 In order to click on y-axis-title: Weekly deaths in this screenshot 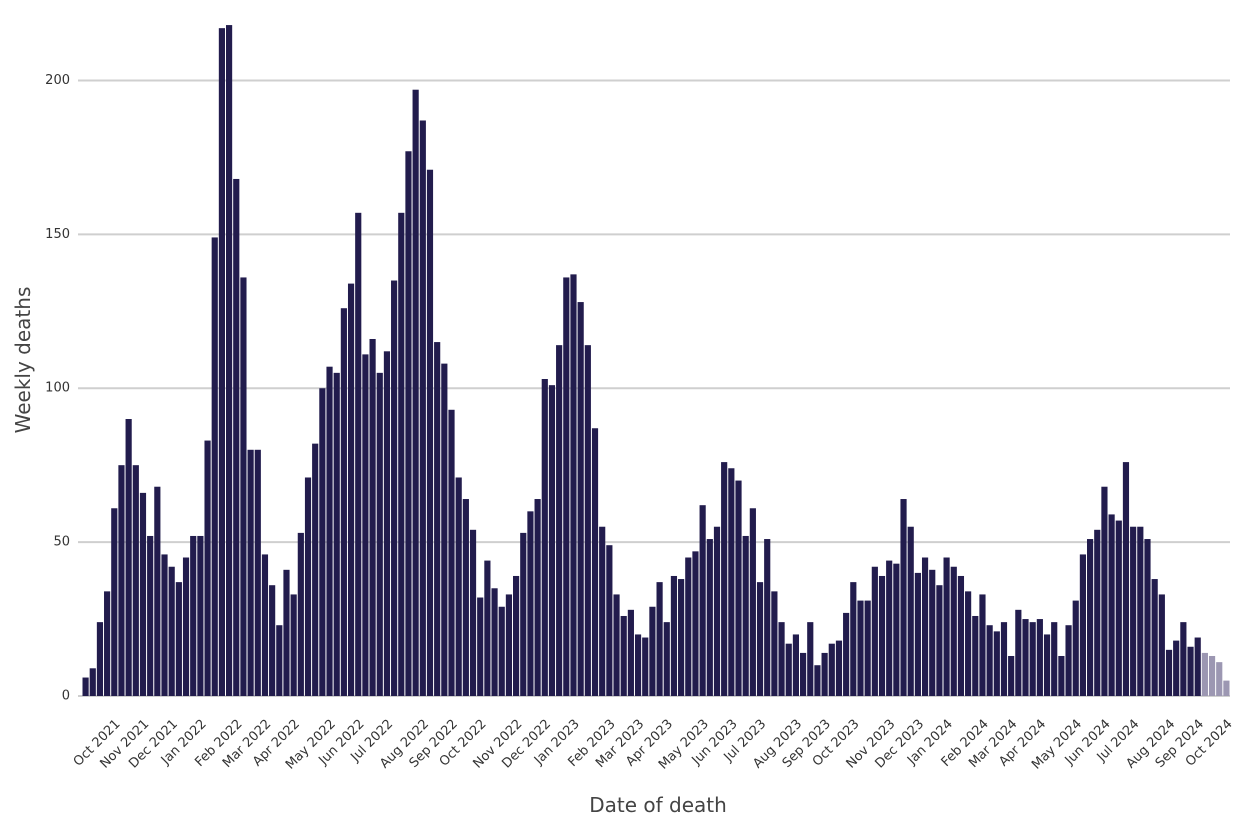, I will do `click(23, 360)`.